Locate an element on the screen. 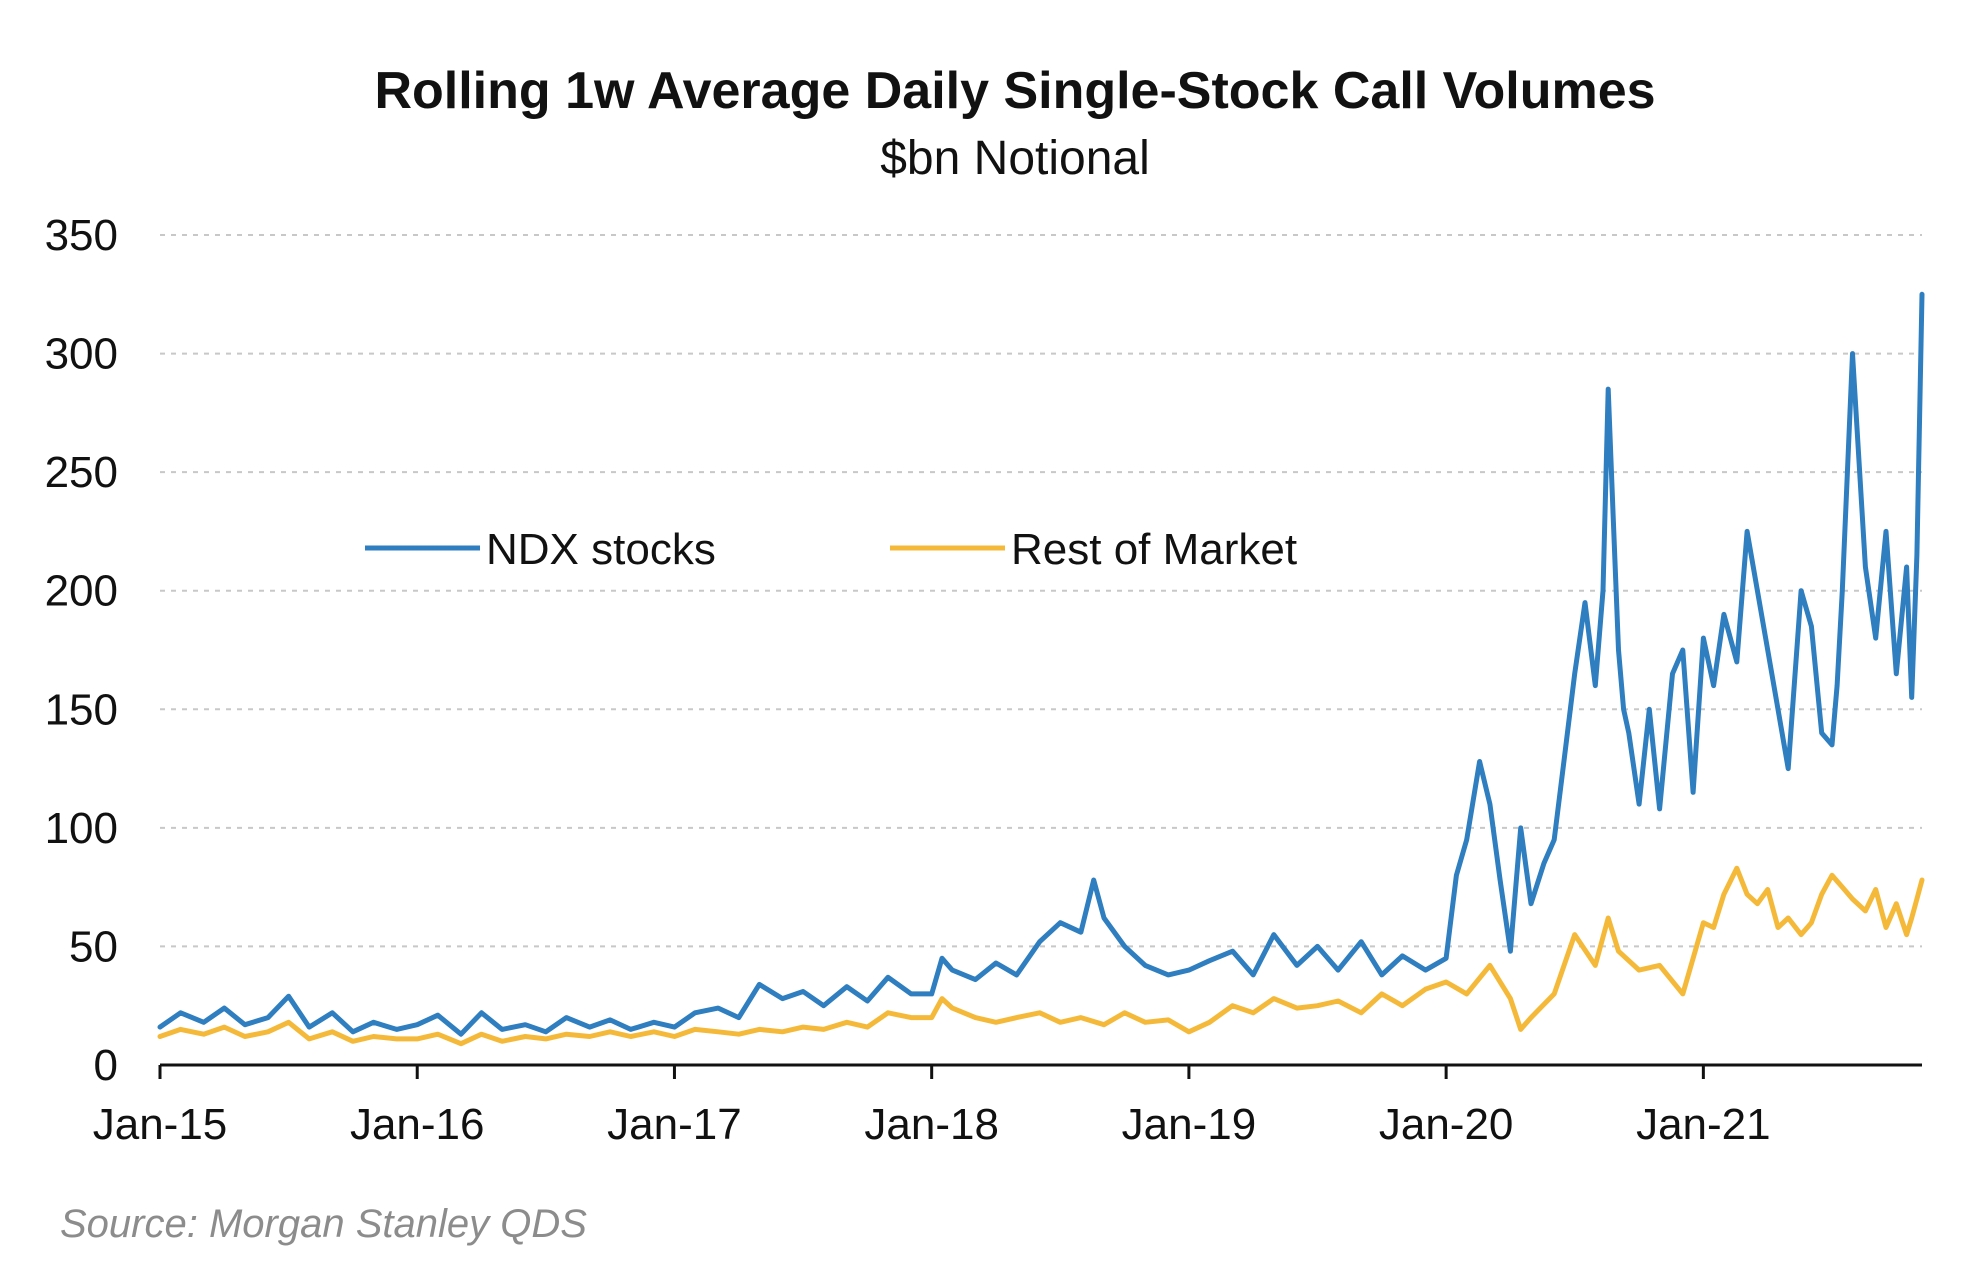 This screenshot has width=1963, height=1285. y-tick-label-50: 50 is located at coordinates (93, 946).